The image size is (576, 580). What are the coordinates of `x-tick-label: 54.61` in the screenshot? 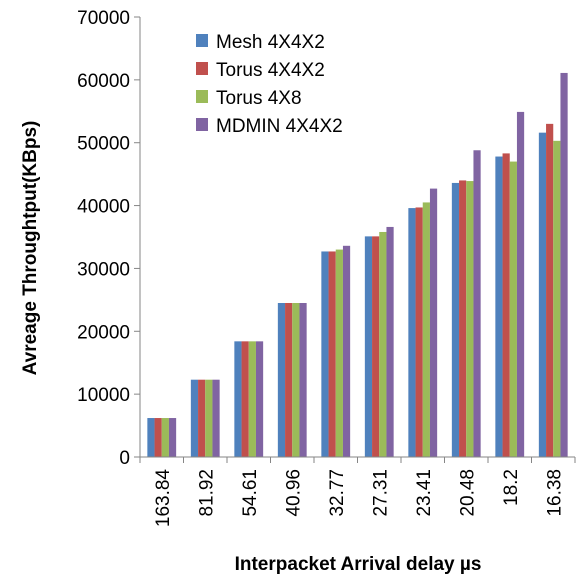 It's located at (250, 493).